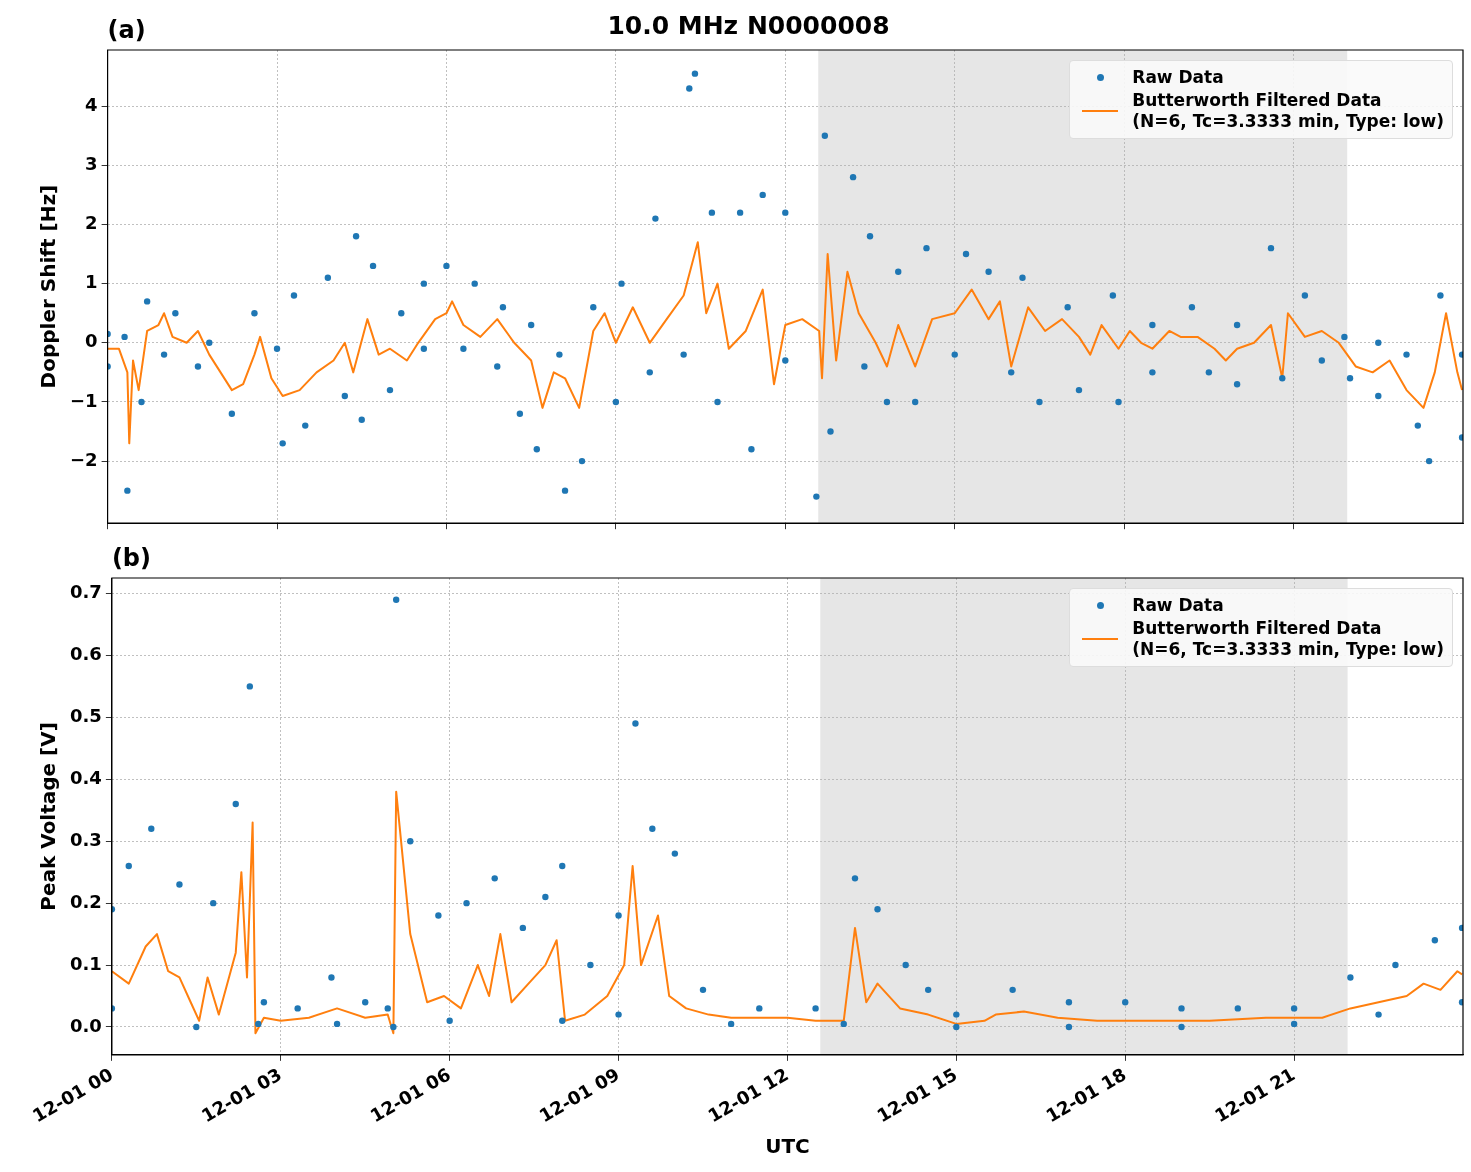 This screenshot has width=1471, height=1172. I want to click on text: (a), so click(126, 30).